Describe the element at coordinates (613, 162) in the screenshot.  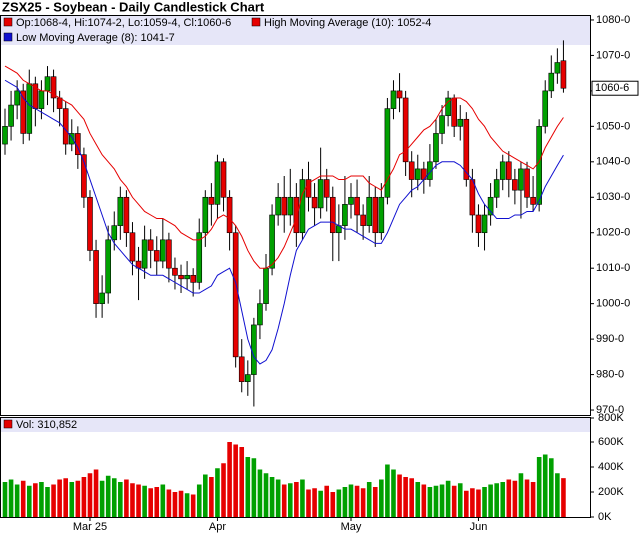
I see `y-tick-label: 1040-0` at that location.